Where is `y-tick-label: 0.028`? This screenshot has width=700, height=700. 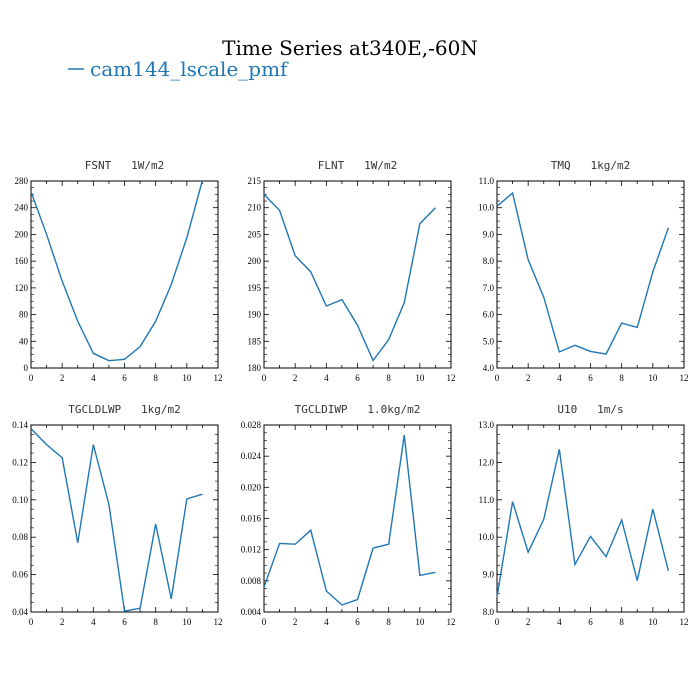
y-tick-label: 0.028 is located at coordinates (251, 425).